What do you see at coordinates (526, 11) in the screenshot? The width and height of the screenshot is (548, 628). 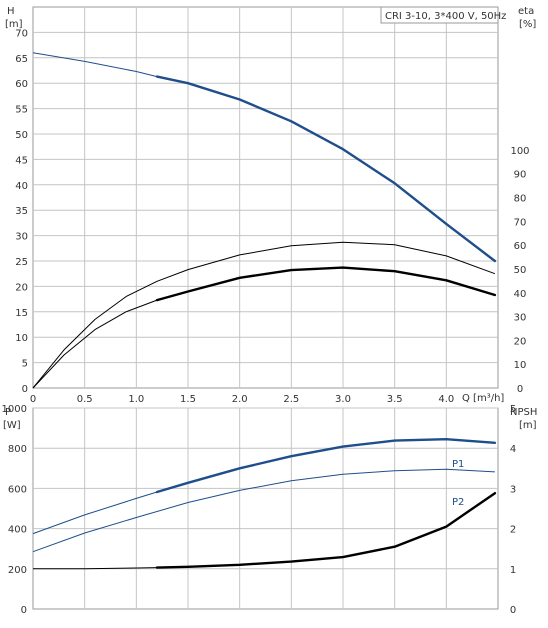 I see `eta-axis-label: eta` at bounding box center [526, 11].